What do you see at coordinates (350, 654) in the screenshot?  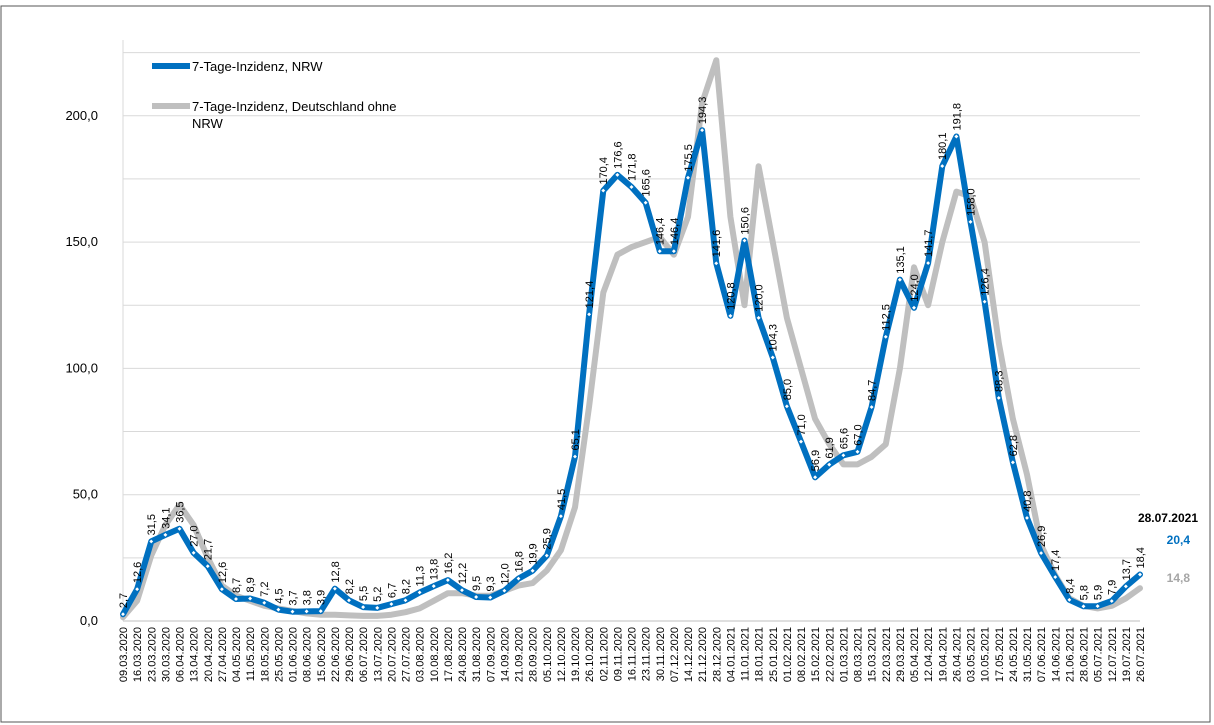 I see `x-tick-label: 29.06.2020` at bounding box center [350, 654].